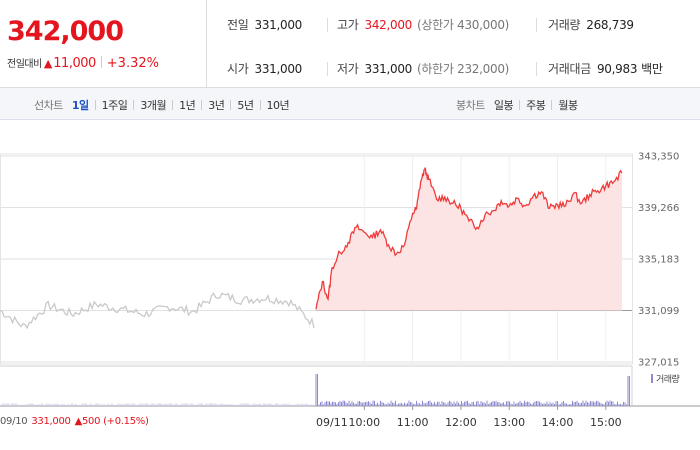 This screenshot has height=450, width=700. Describe the element at coordinates (157, 311) in the screenshot. I see `prev-day-line` at that location.